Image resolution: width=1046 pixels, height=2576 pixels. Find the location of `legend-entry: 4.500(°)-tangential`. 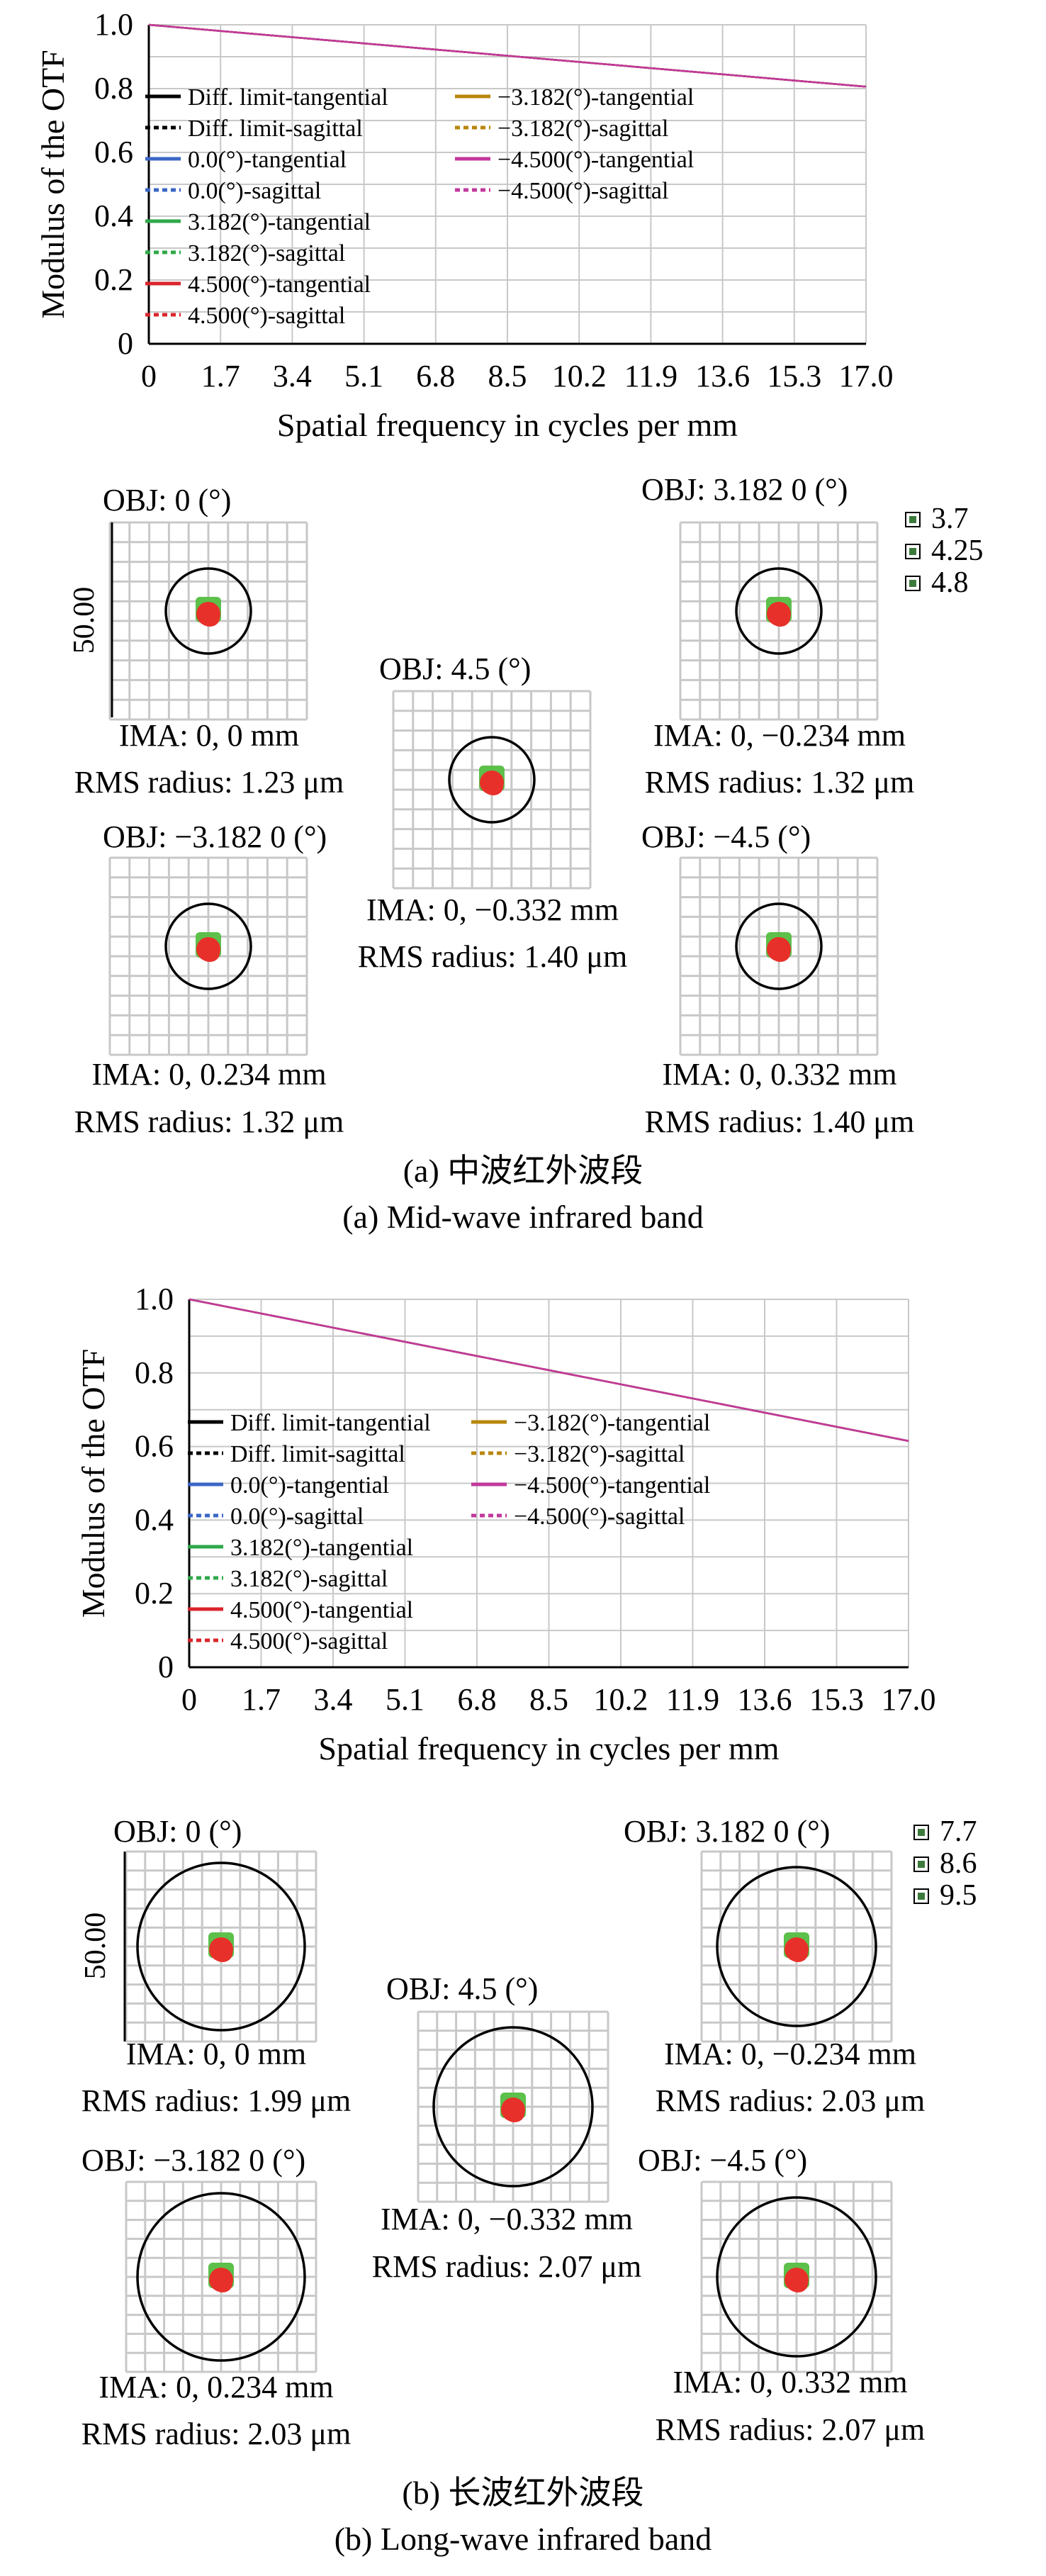

legend-entry: 4.500(°)-tangential is located at coordinates (279, 285).